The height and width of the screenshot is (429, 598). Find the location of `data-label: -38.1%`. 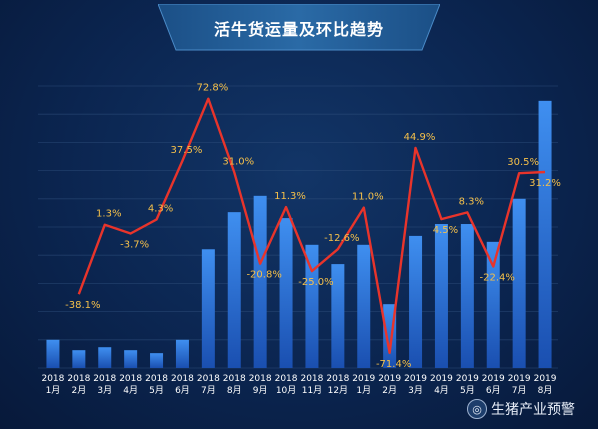

data-label: -38.1% is located at coordinates (82, 305).